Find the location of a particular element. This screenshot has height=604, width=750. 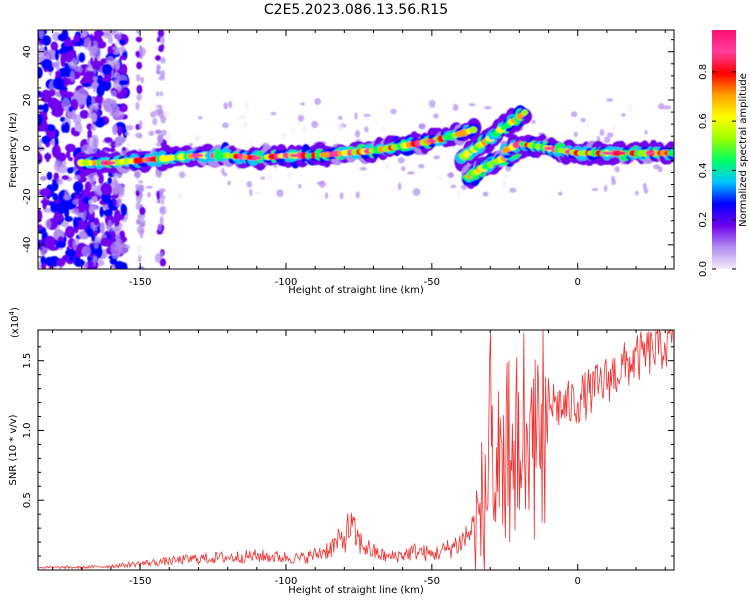

snr-x-tick-label: -50 is located at coordinates (432, 581).